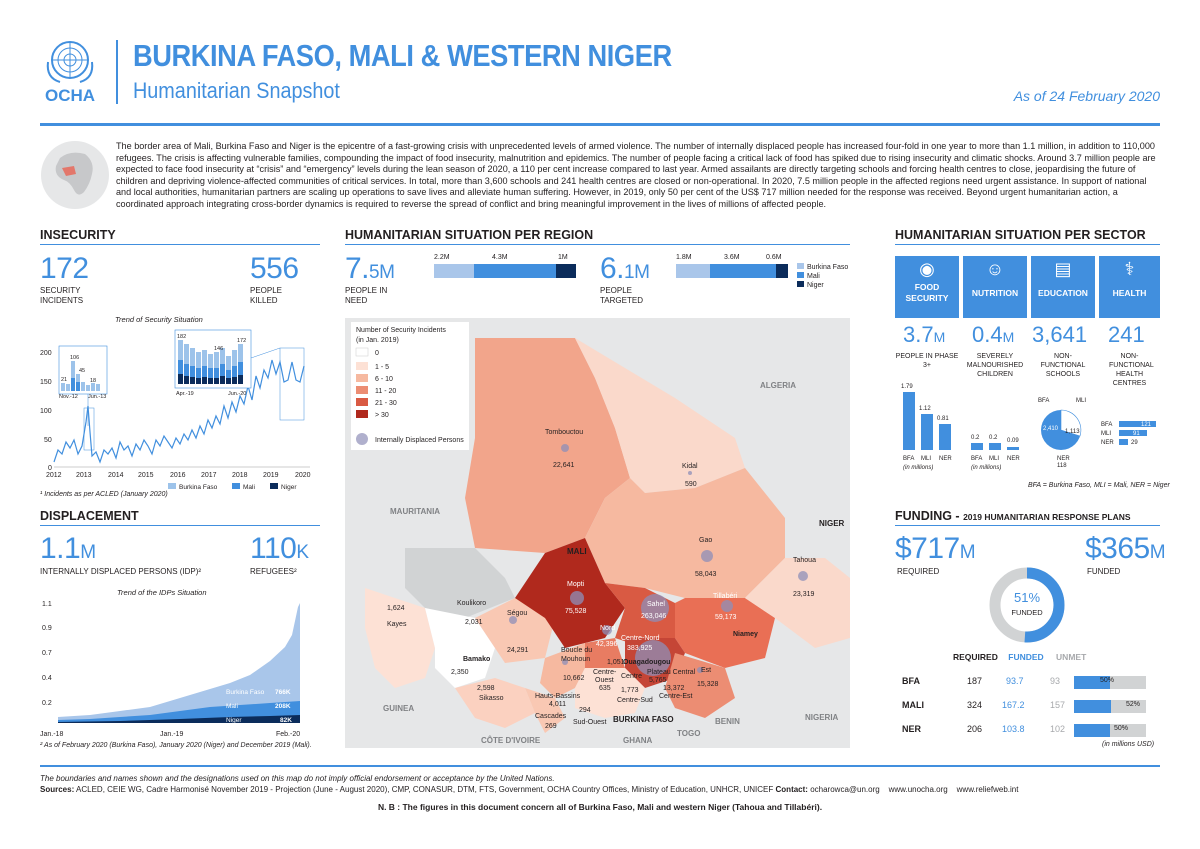 The height and width of the screenshot is (849, 1200). What do you see at coordinates (566, 271) in the screenshot?
I see `pin-bar-niger` at bounding box center [566, 271].